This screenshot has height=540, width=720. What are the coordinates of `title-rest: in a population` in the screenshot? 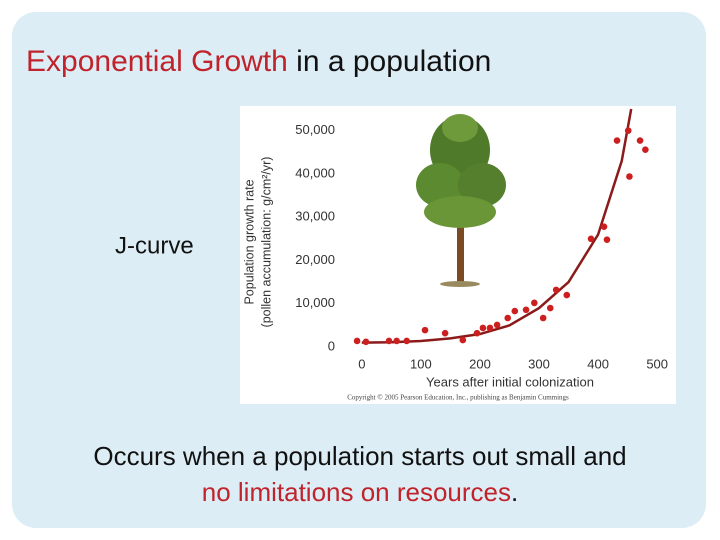 It's located at (390, 61).